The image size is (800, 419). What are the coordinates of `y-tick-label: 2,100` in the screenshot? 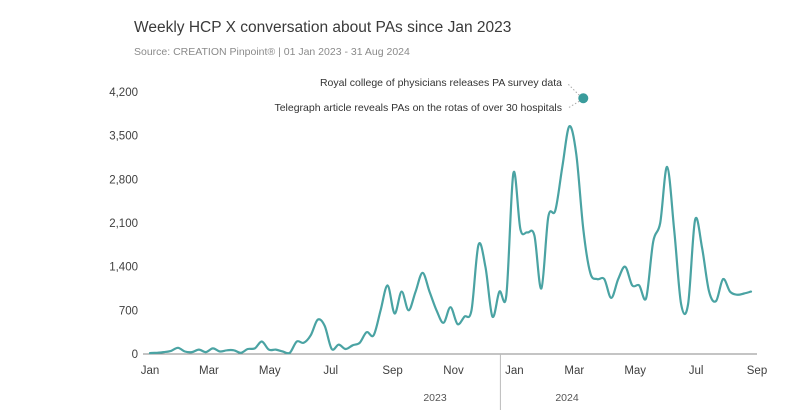 It's located at (123, 224).